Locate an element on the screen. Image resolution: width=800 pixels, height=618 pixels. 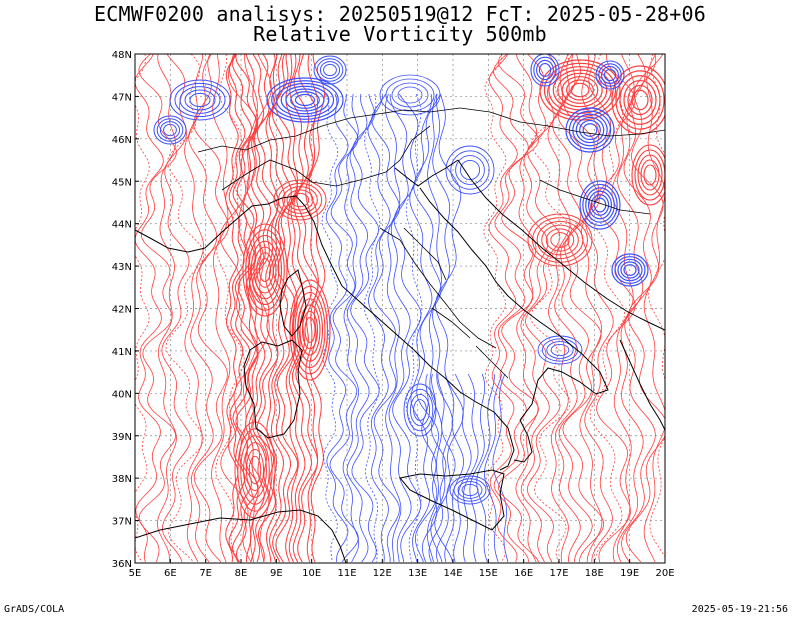
coastline-italy-east is located at coordinates (514, 304).